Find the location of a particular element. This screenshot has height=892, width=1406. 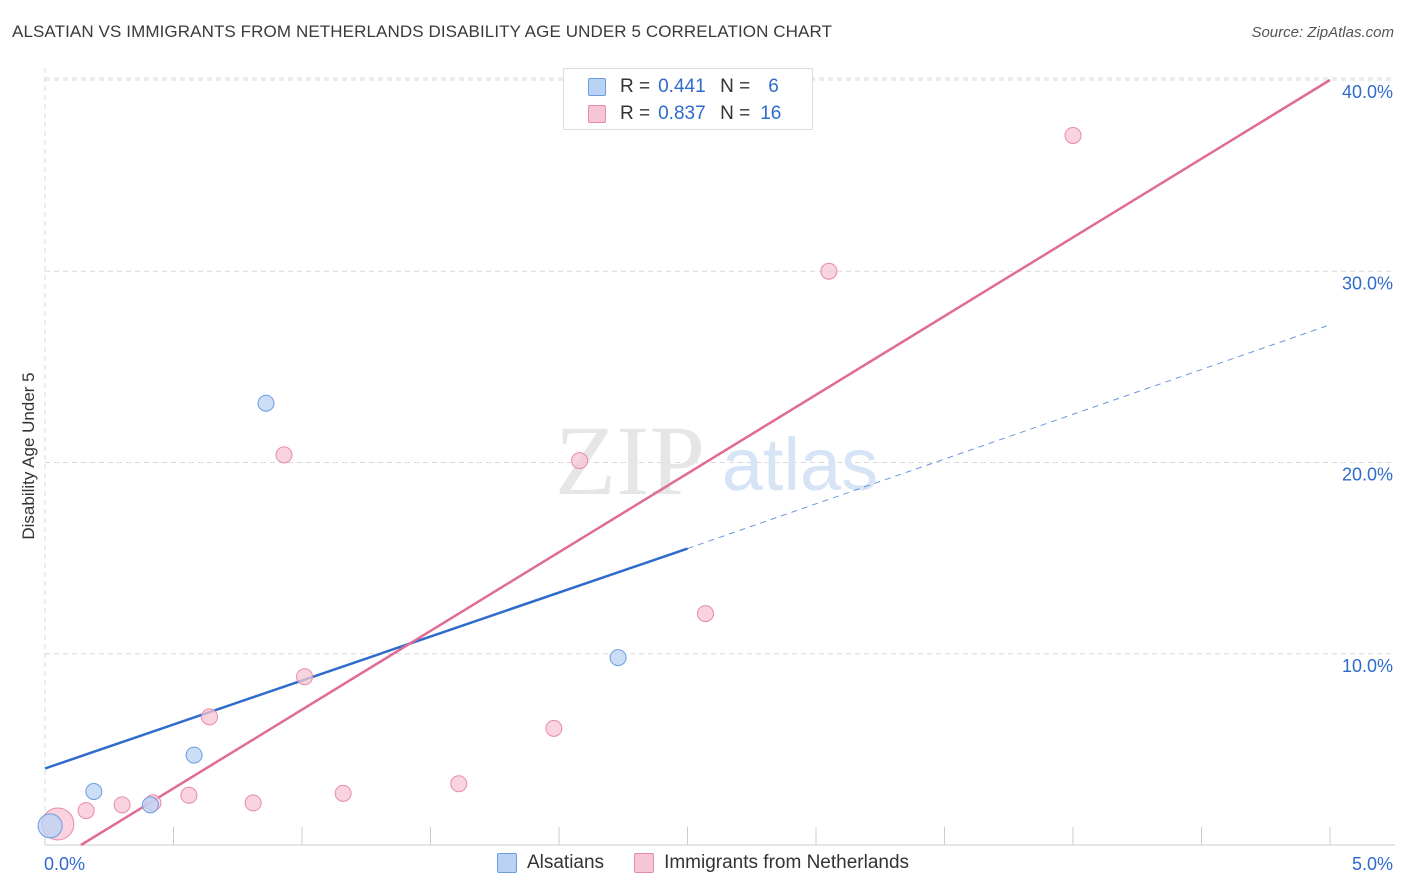

r-value: 0.441 is located at coordinates (682, 86).